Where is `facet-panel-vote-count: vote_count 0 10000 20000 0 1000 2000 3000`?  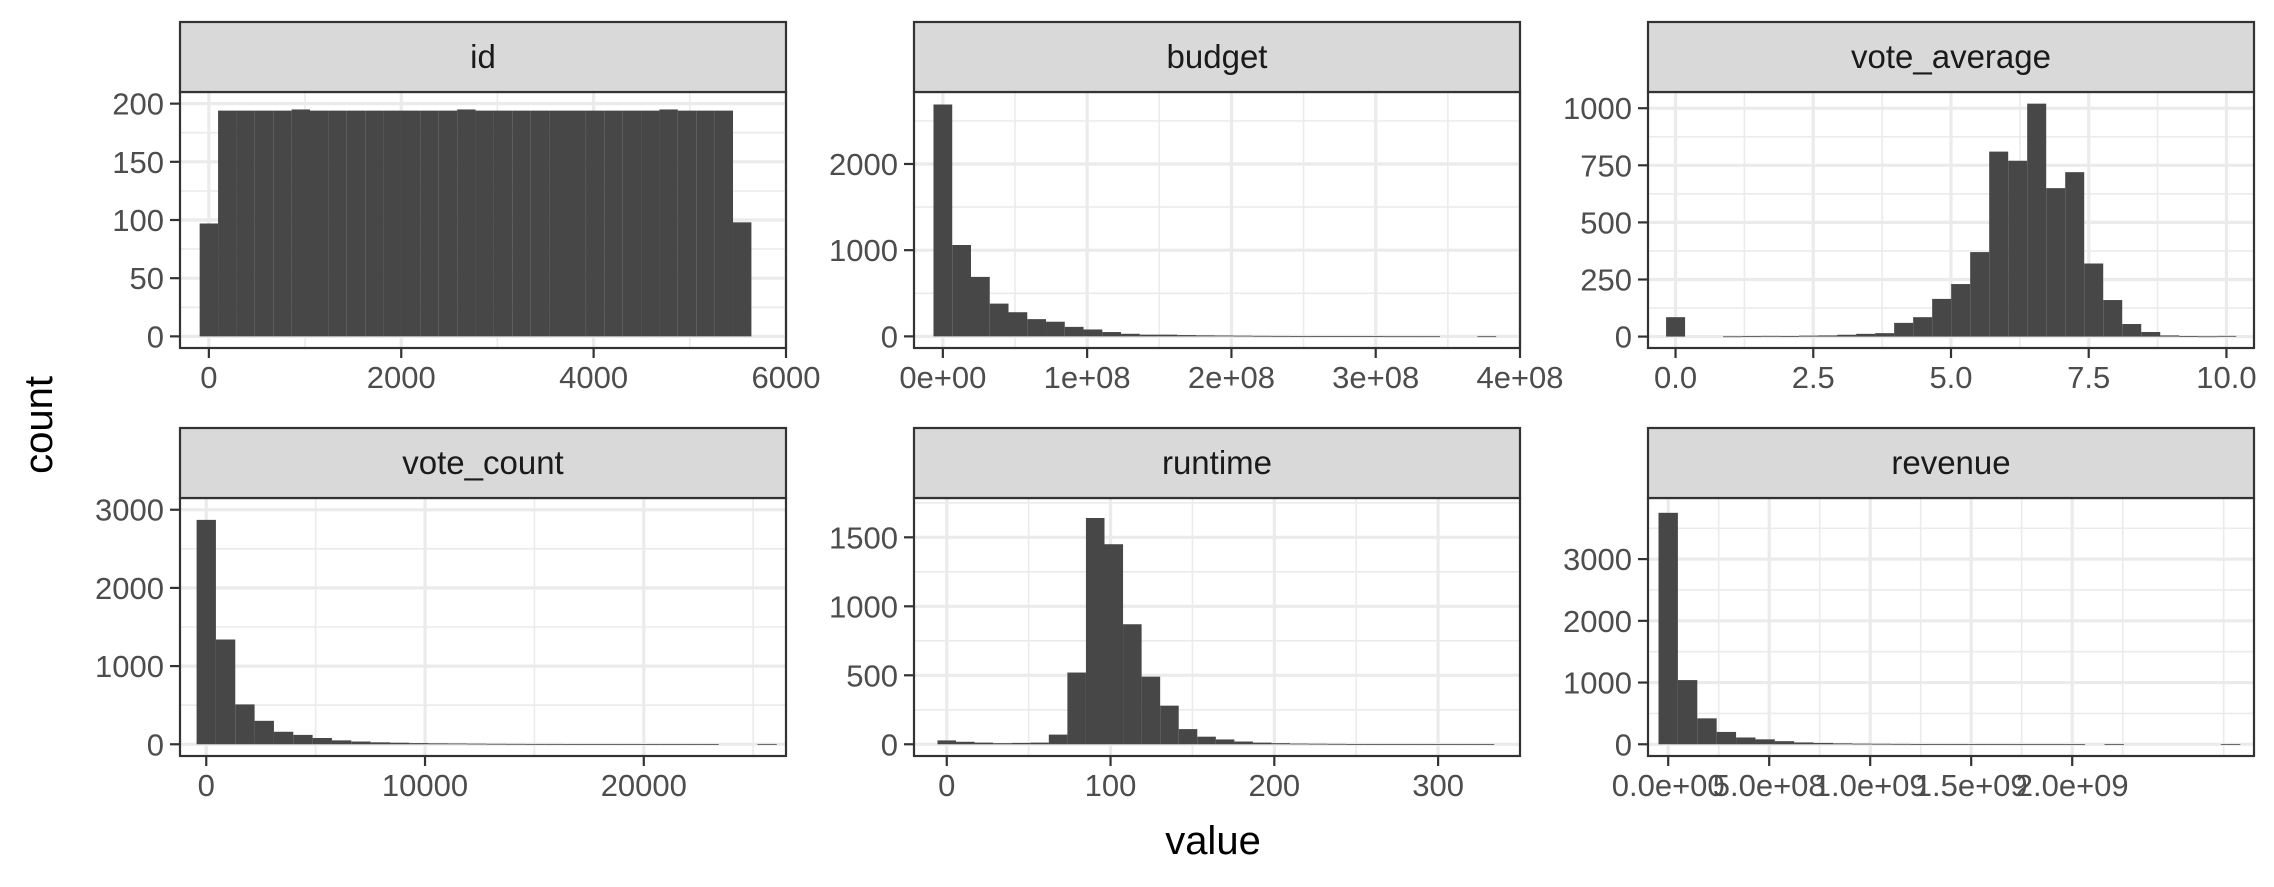
facet-panel-vote-count: vote_count 0 10000 20000 0 1000 2000 3000 is located at coordinates (441, 614).